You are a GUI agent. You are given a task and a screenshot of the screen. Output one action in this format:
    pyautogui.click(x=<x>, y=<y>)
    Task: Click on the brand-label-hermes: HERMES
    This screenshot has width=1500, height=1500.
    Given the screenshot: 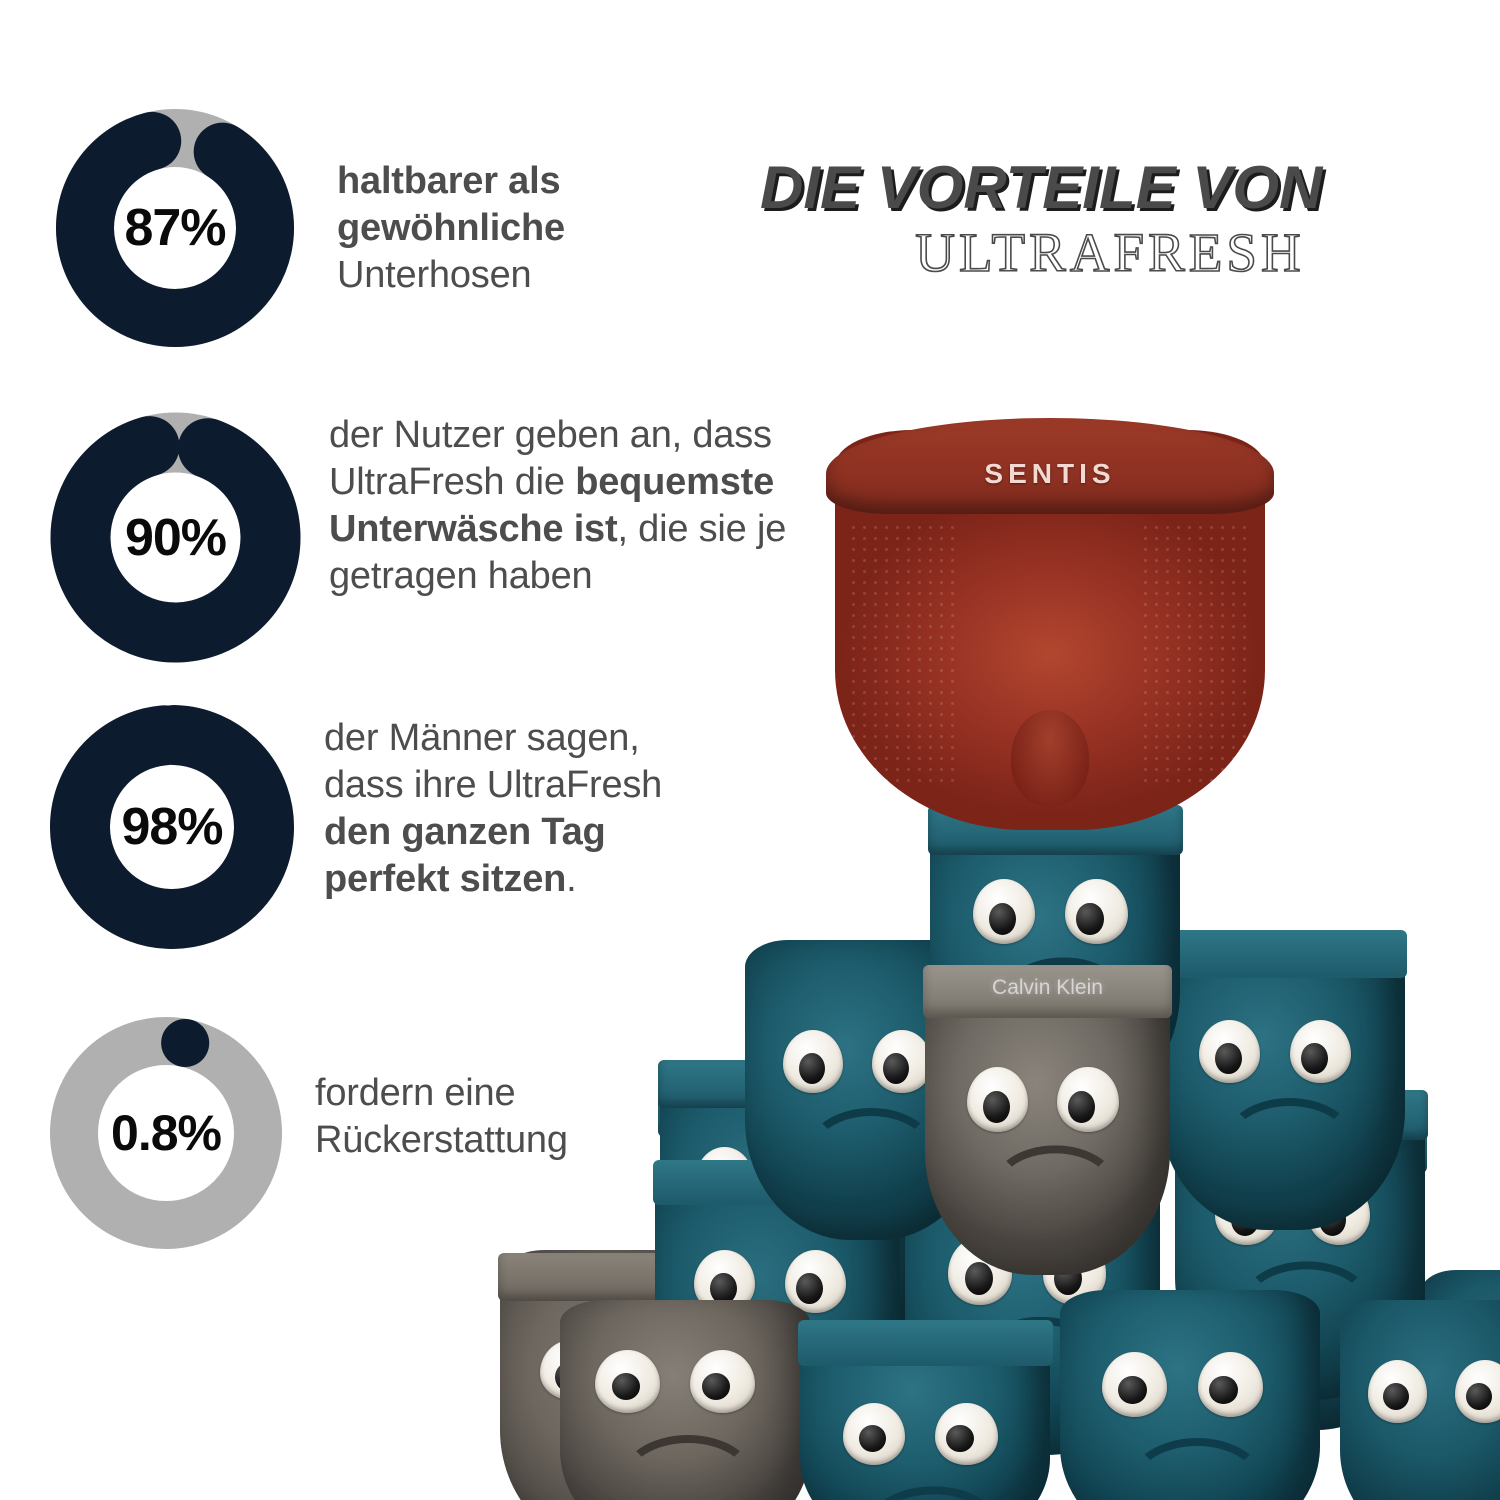 What is the action you would take?
    pyautogui.click(x=1032, y=1160)
    